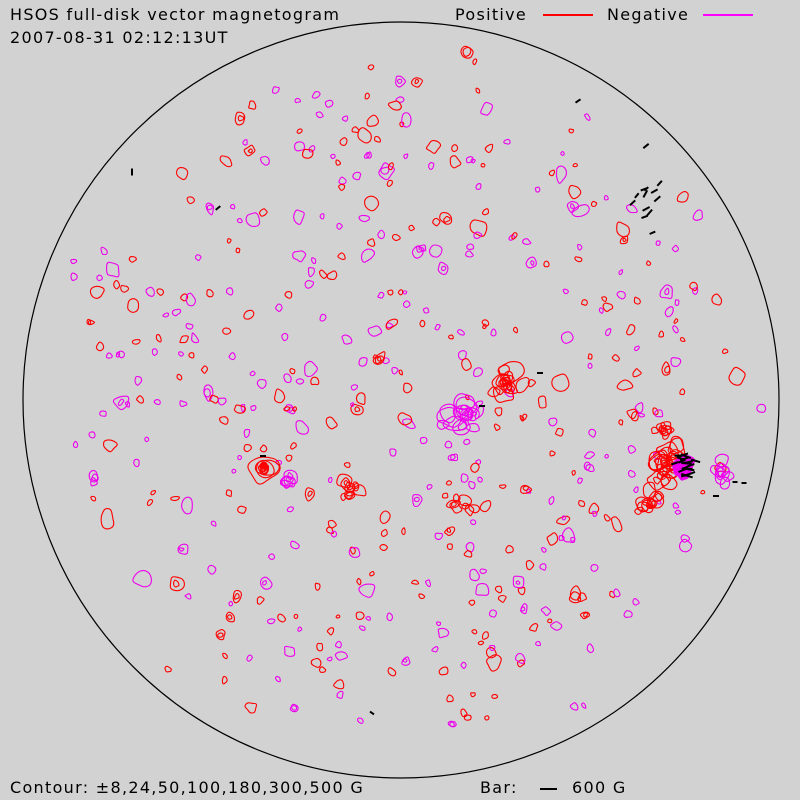 This screenshot has width=800, height=800. I want to click on page-title: HSOS full-disk vector magnetogram, so click(175, 14).